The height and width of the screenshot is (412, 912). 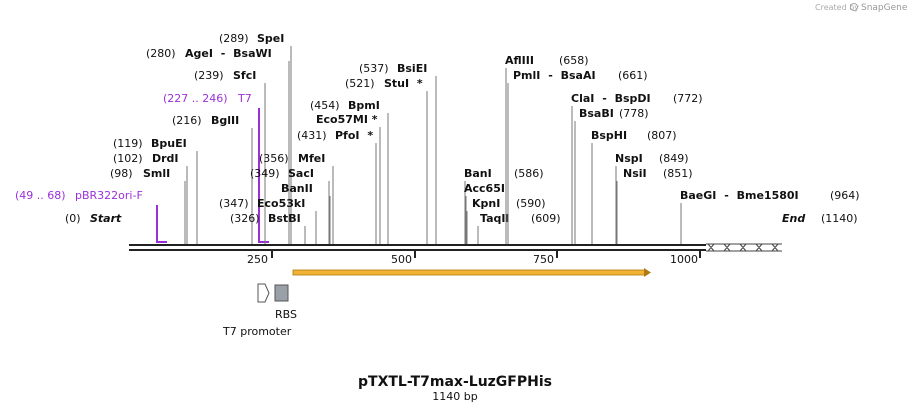 I want to click on label-name: MfeI, so click(x=311, y=158).